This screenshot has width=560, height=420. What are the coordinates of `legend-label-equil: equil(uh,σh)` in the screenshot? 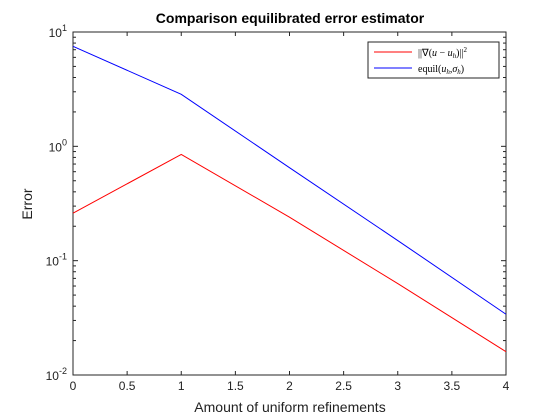 It's located at (441, 70).